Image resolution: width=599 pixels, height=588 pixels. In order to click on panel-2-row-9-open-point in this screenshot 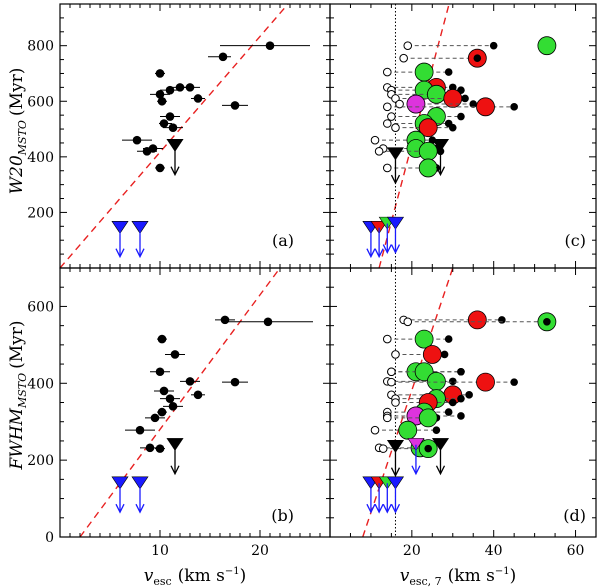, I will do `click(391, 116)`.